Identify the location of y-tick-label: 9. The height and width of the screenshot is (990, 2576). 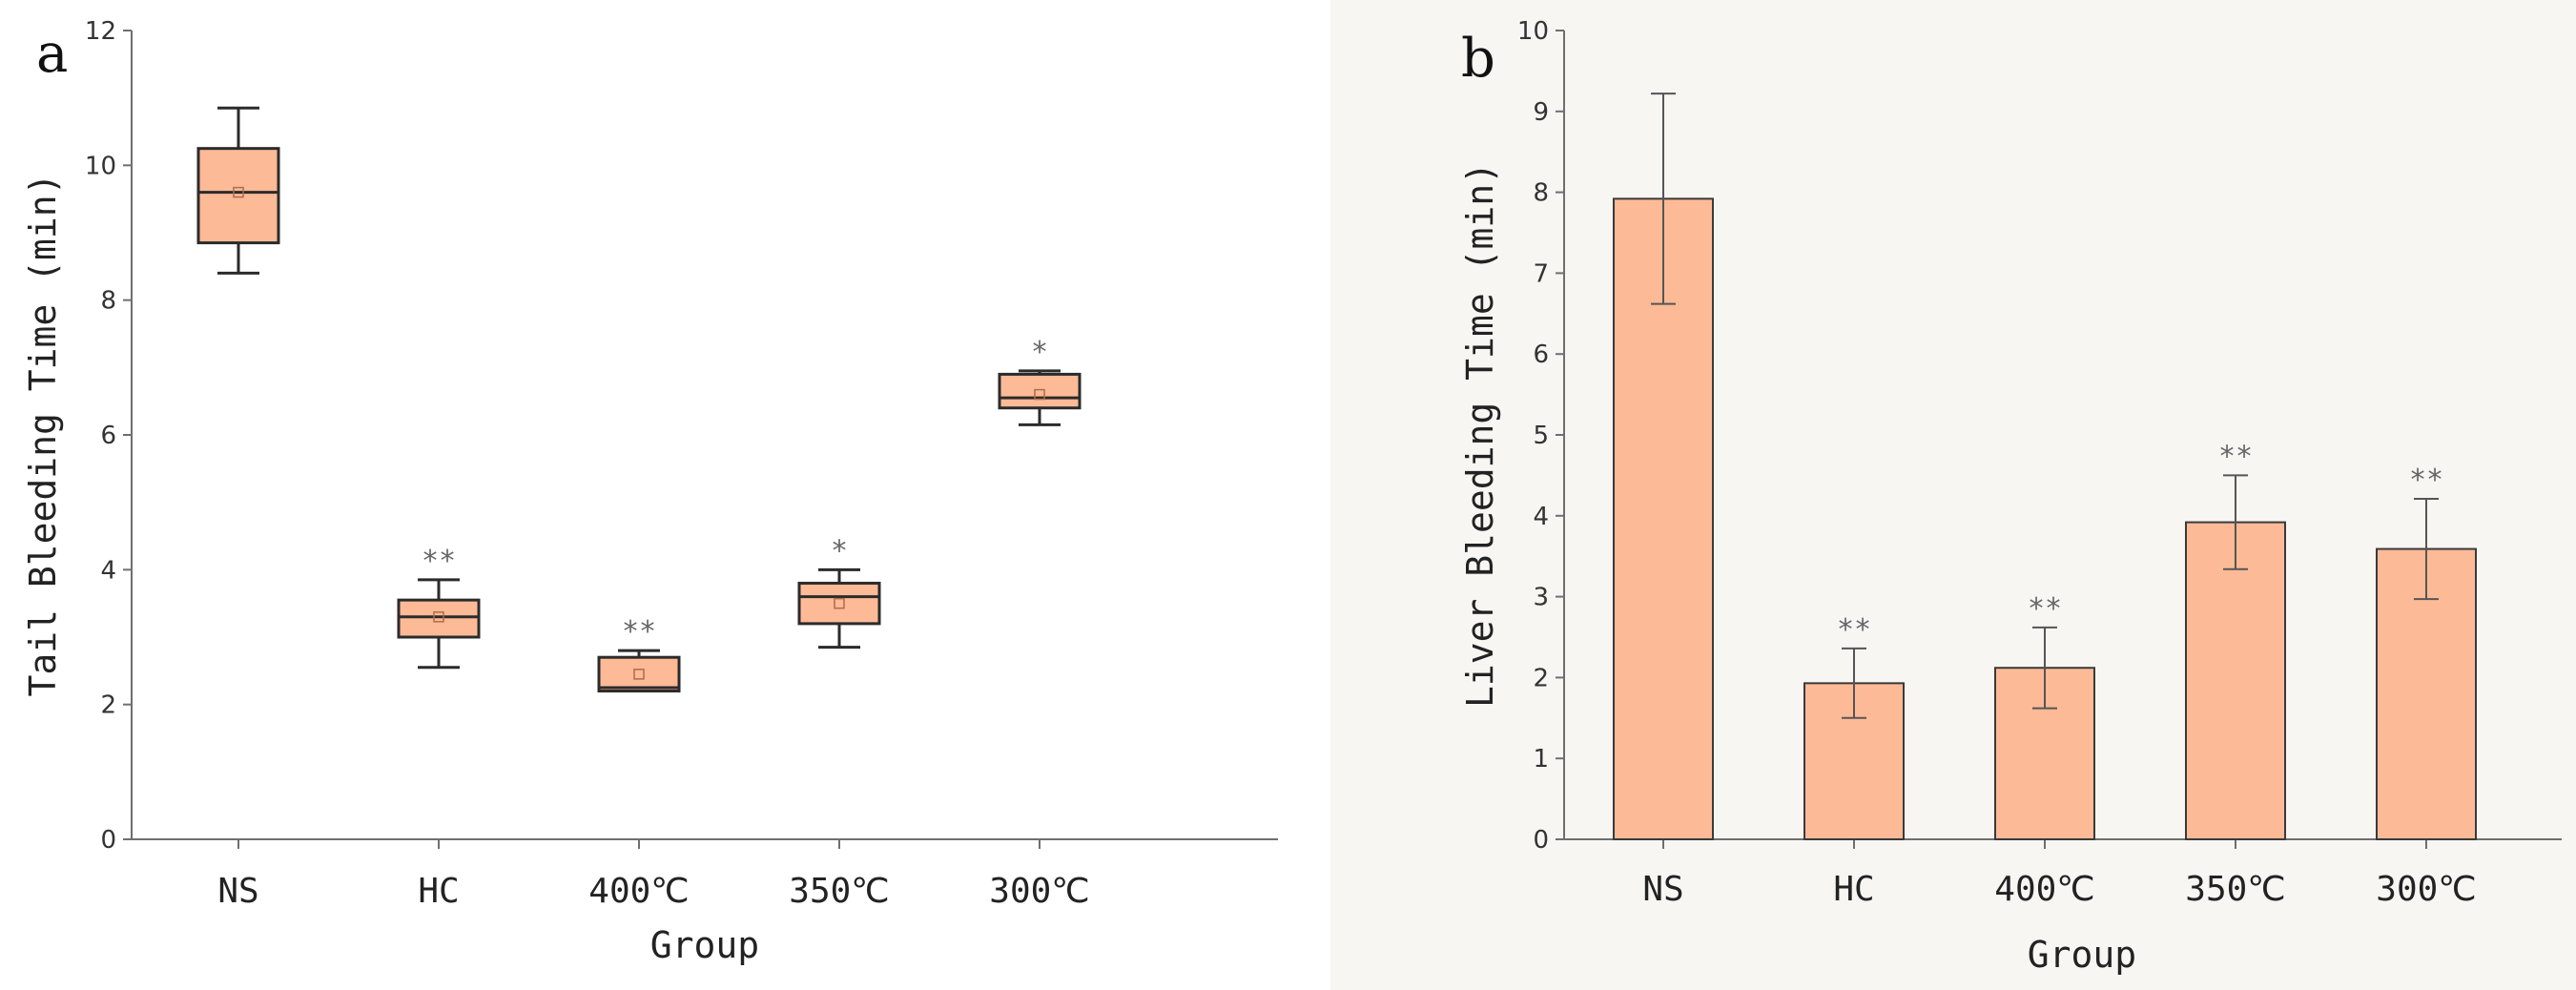
(1541, 113).